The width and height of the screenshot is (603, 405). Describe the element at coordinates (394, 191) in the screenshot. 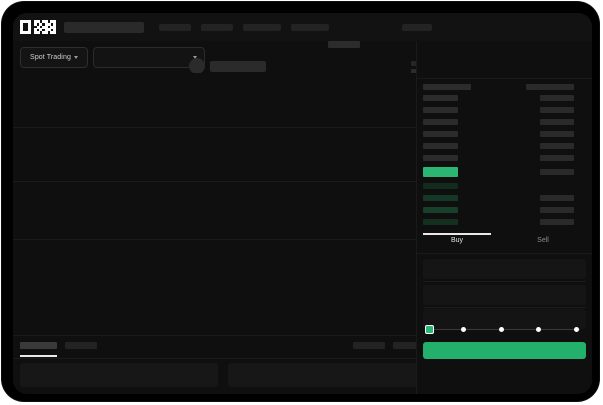

I see `market-depth-chart` at that location.